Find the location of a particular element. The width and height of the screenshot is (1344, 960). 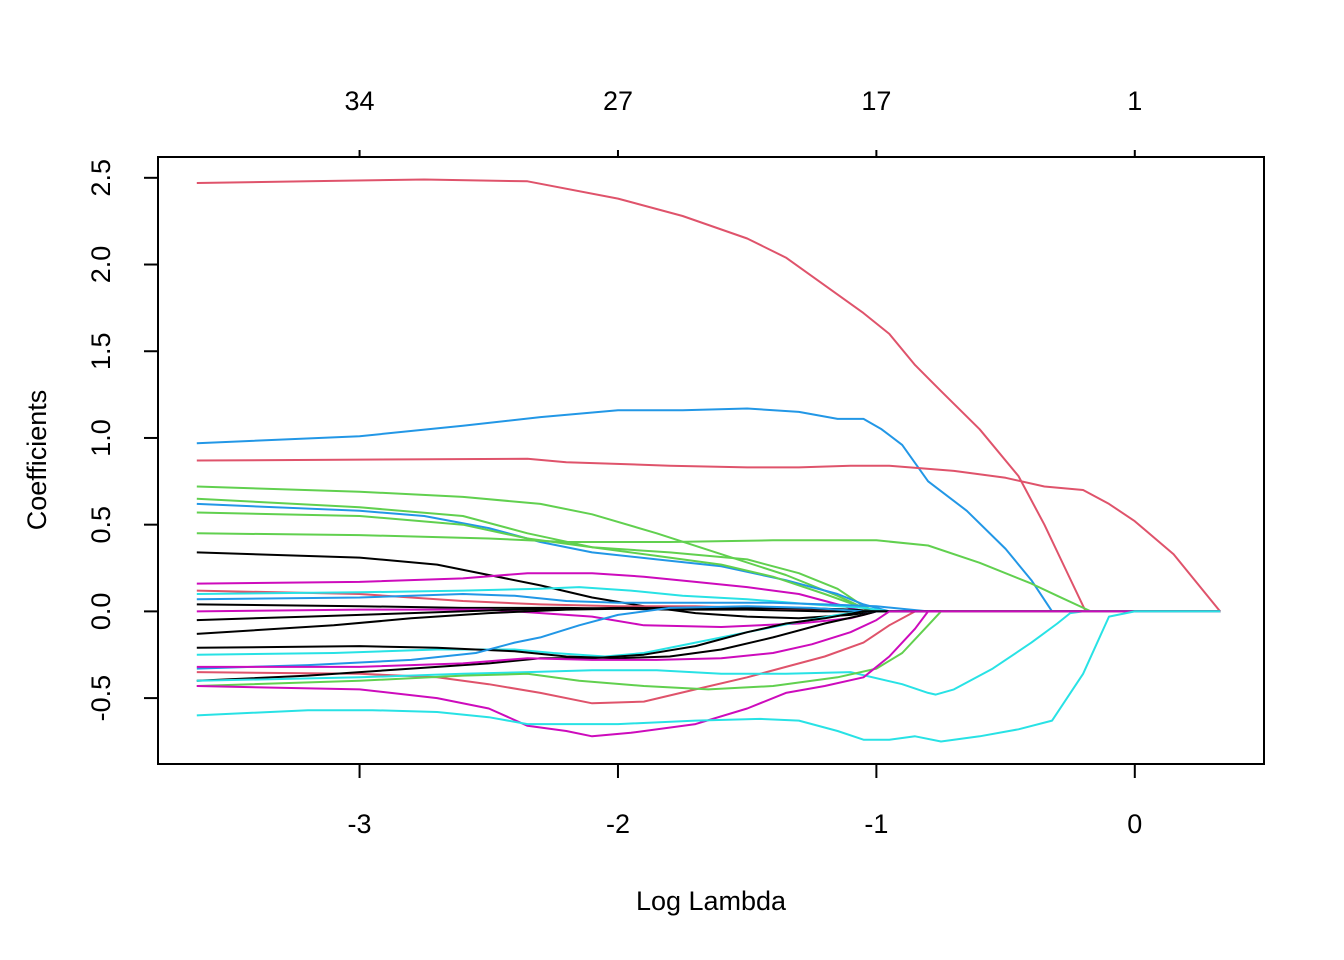

y-tick-label: 1.5 is located at coordinates (101, 351).